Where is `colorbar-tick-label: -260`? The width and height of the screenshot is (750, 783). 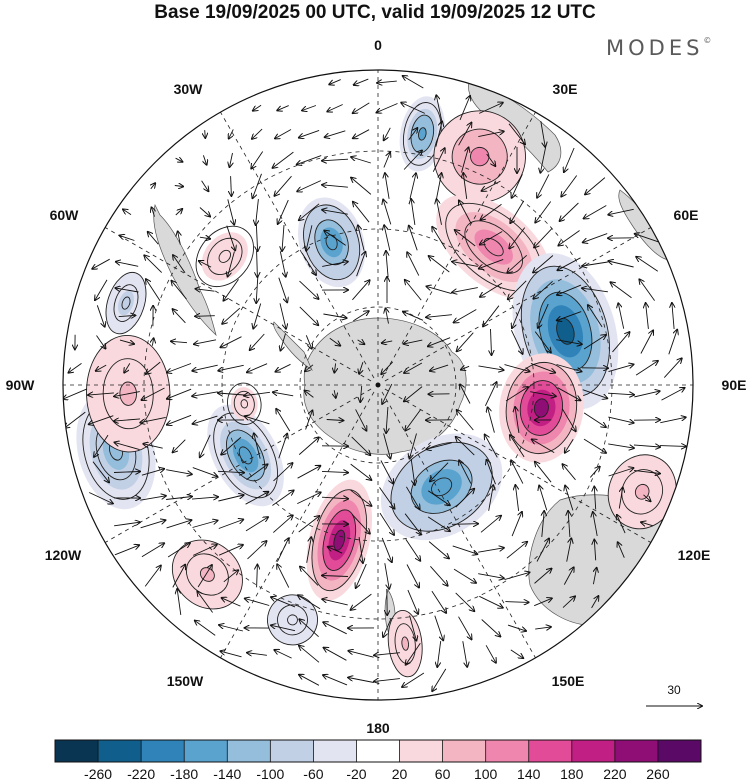
colorbar-tick-label: -260 is located at coordinates (98, 774).